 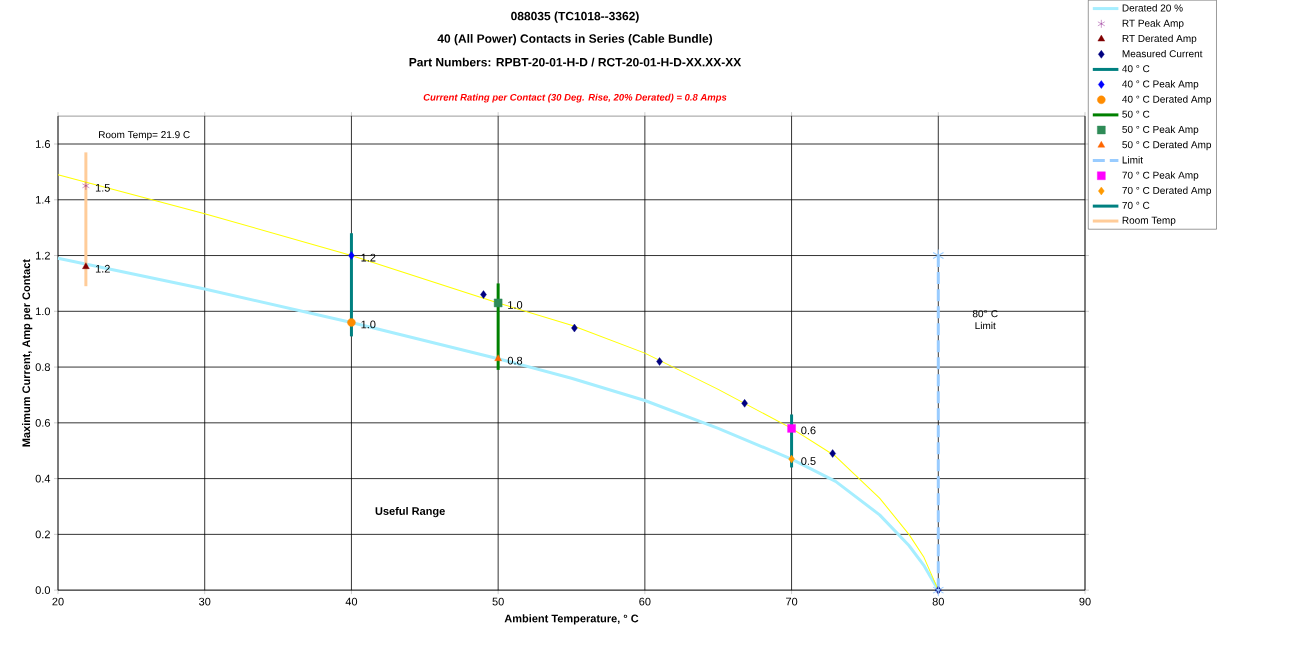 I want to click on x-tick-label: 80, so click(x=938, y=601).